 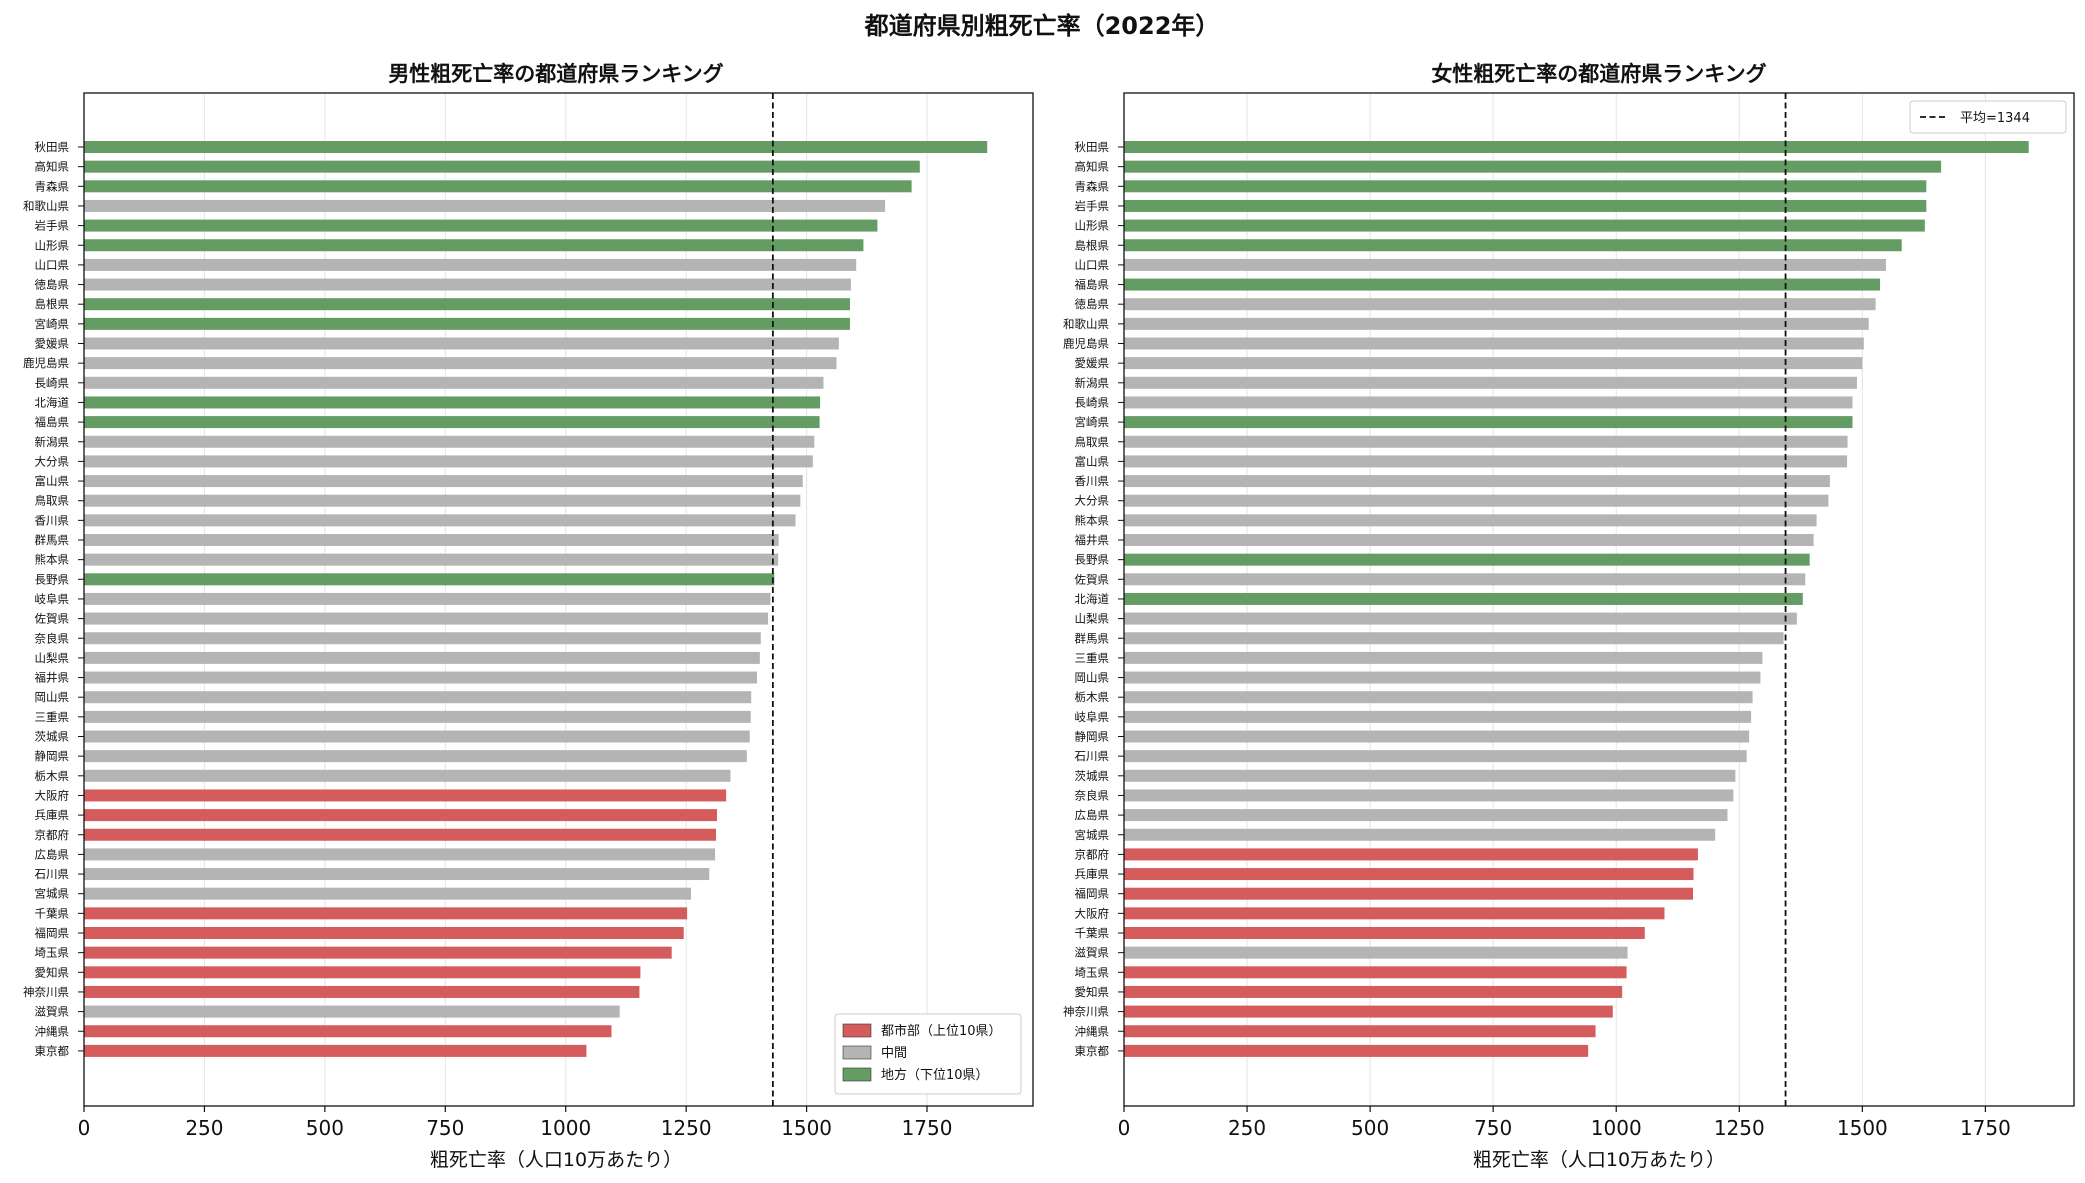 I want to click on male-x-tick-label: 750, so click(x=445, y=1128).